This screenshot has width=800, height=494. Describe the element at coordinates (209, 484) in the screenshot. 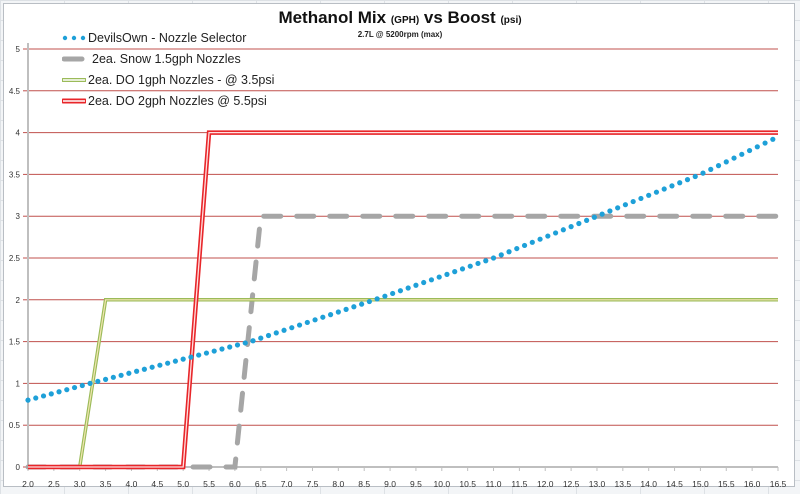

I see `x-tick-label: 5.5` at that location.